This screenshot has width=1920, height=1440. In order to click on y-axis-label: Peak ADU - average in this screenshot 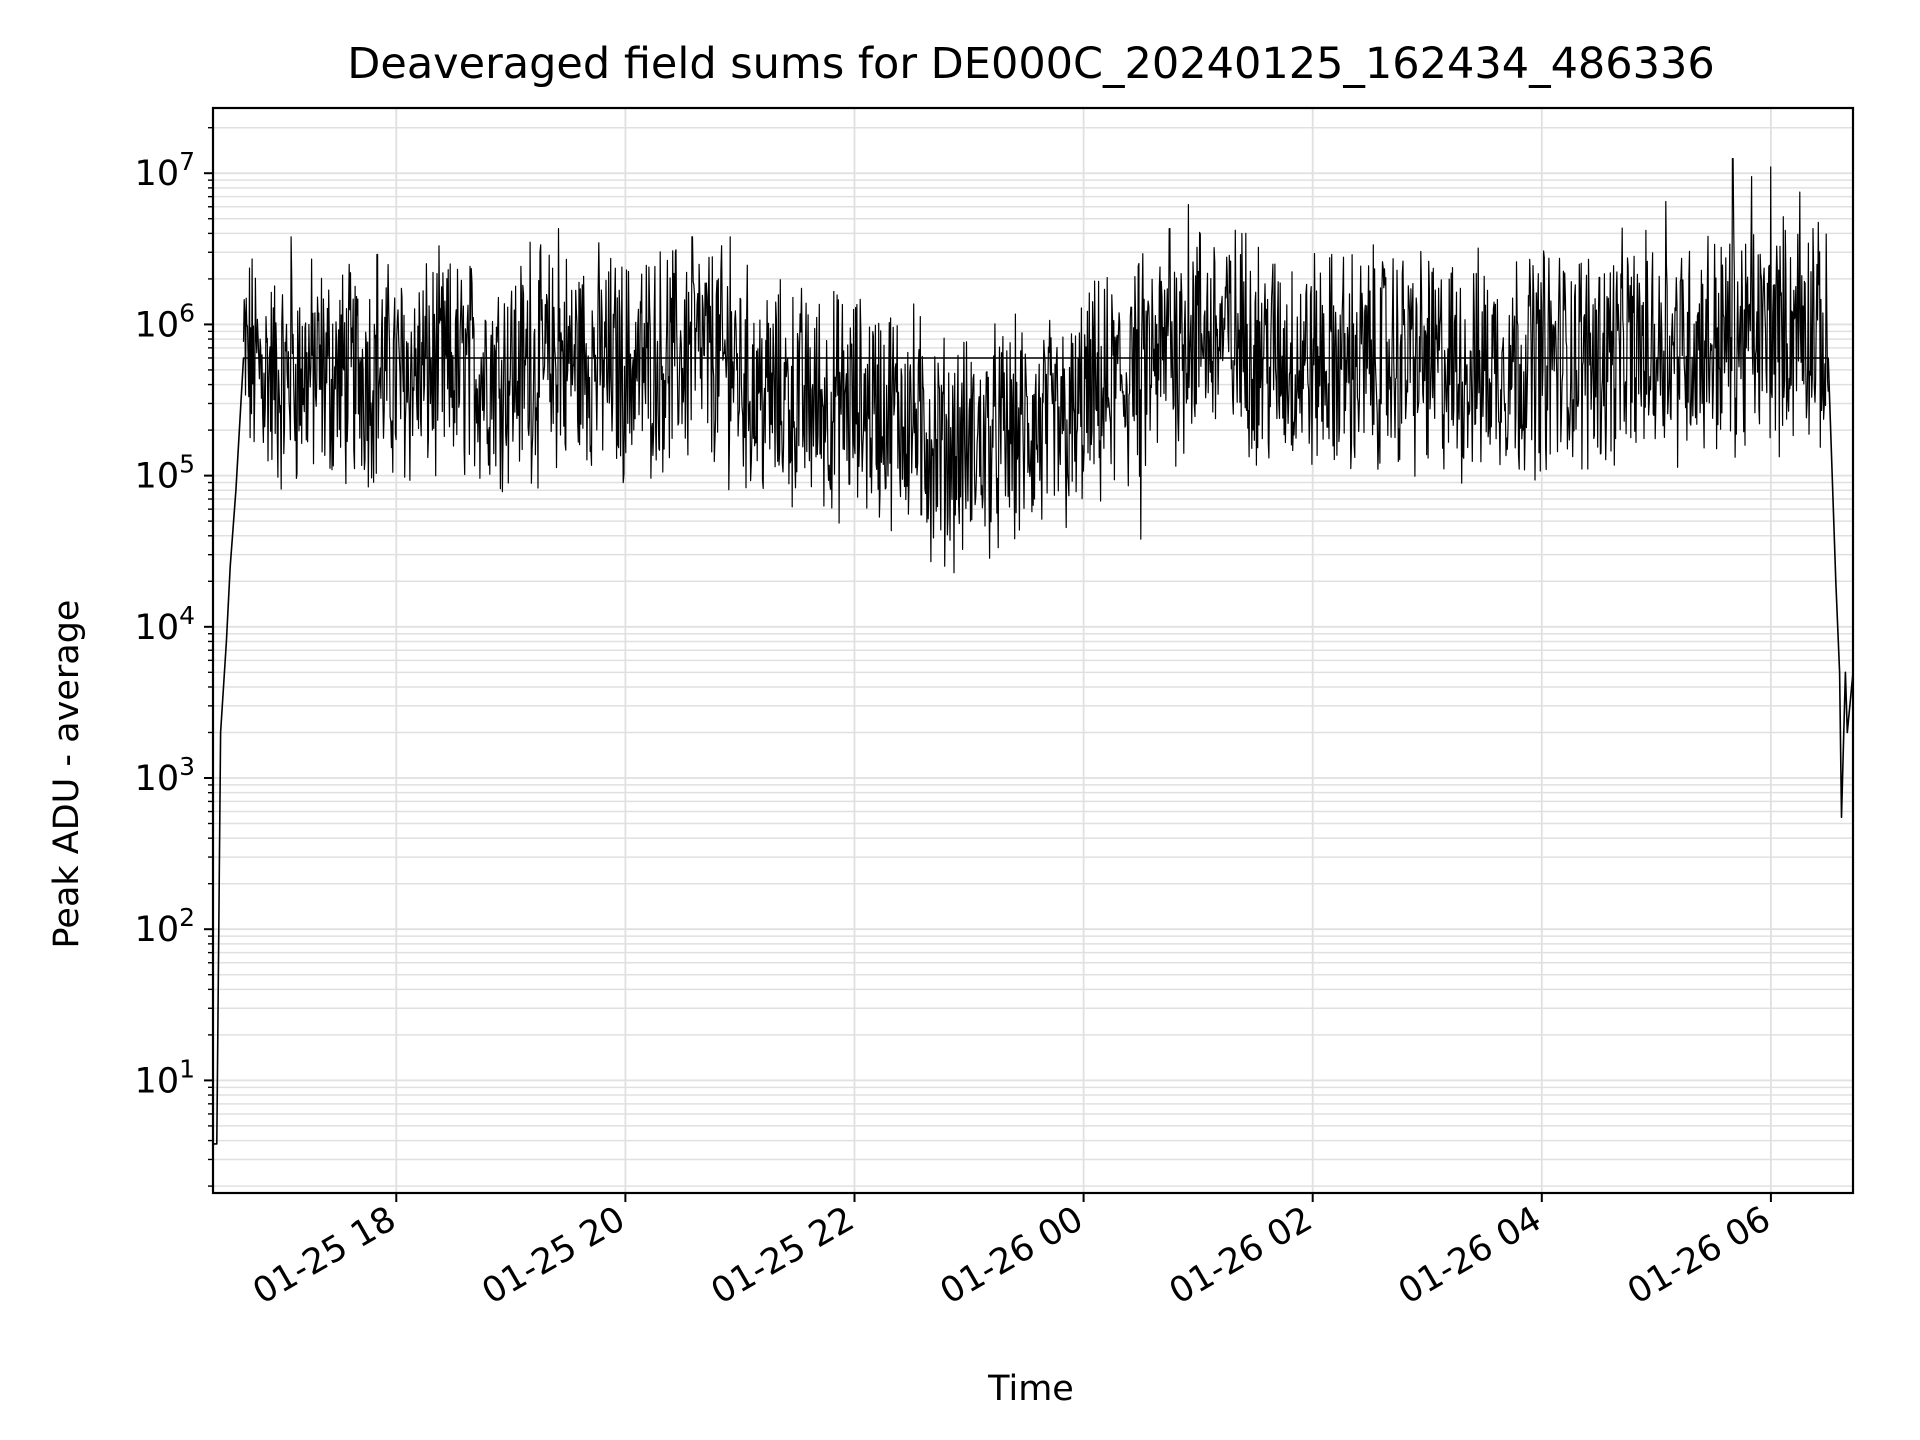, I will do `click(67, 774)`.